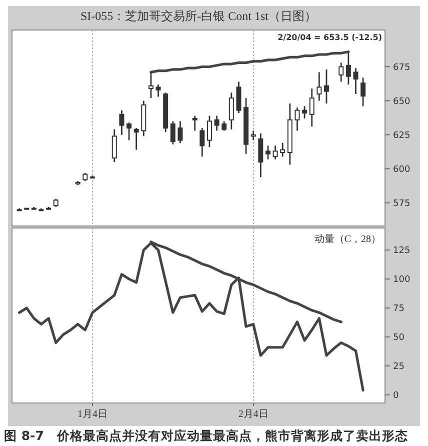  What do you see at coordinates (401, 101) in the screenshot?
I see `y-tick-label: 650` at bounding box center [401, 101].